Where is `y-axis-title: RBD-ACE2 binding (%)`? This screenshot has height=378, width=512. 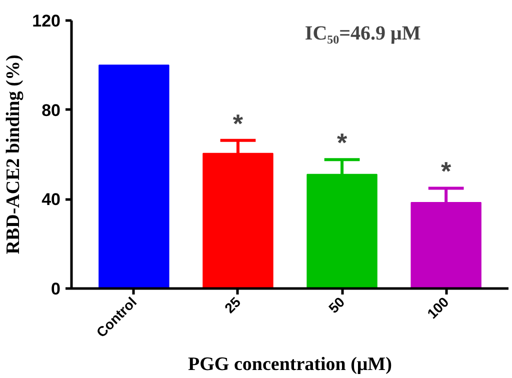
y-axis-title: RBD-ACE2 binding (%) is located at coordinates (13, 154).